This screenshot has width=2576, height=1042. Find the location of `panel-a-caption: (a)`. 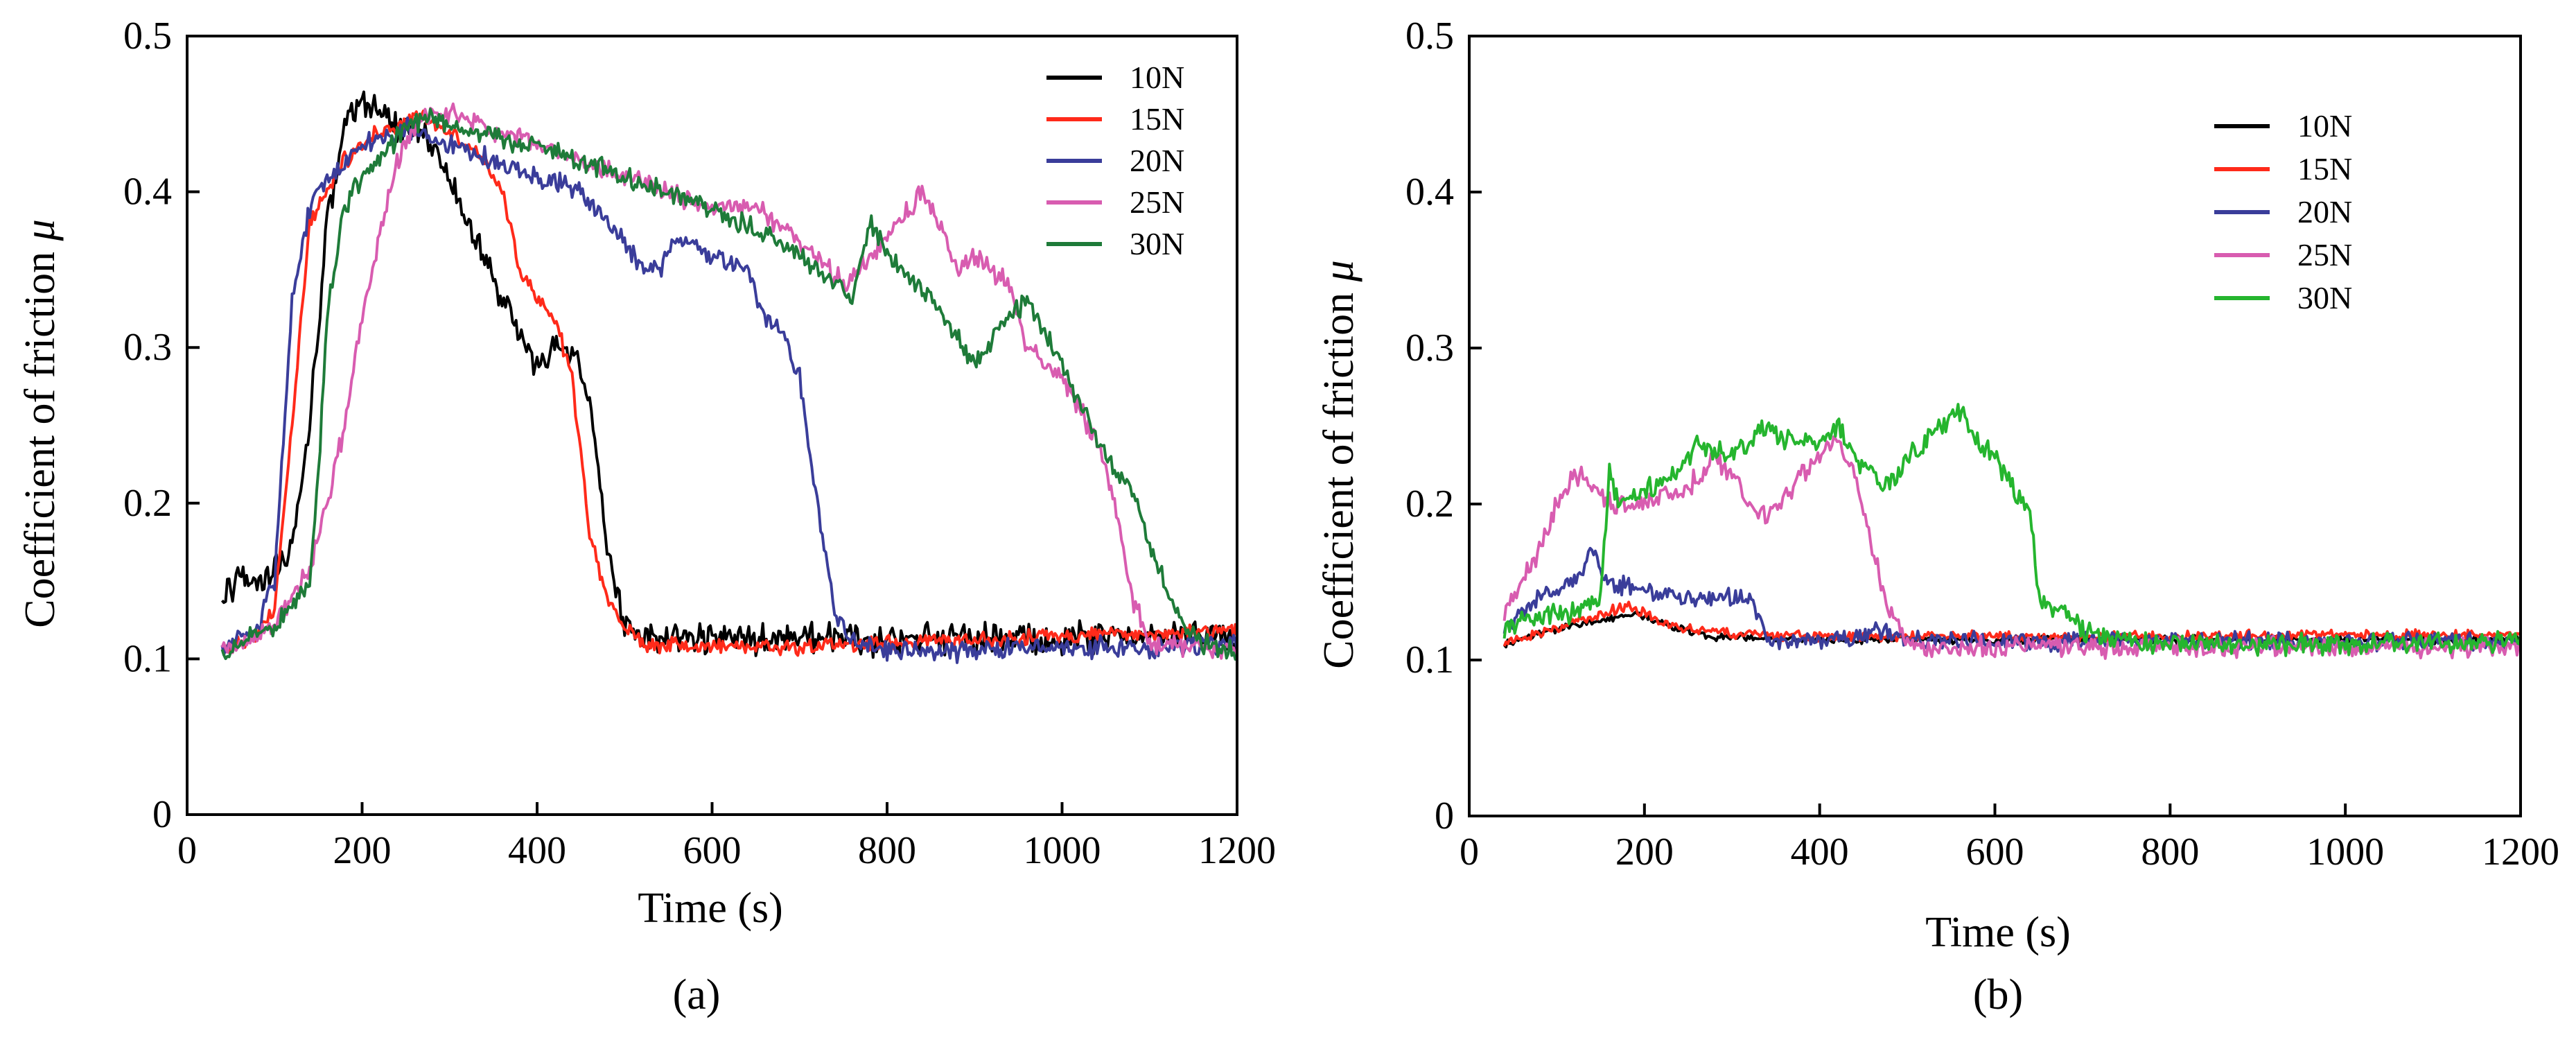

panel-a-caption: (a) is located at coordinates (697, 994).